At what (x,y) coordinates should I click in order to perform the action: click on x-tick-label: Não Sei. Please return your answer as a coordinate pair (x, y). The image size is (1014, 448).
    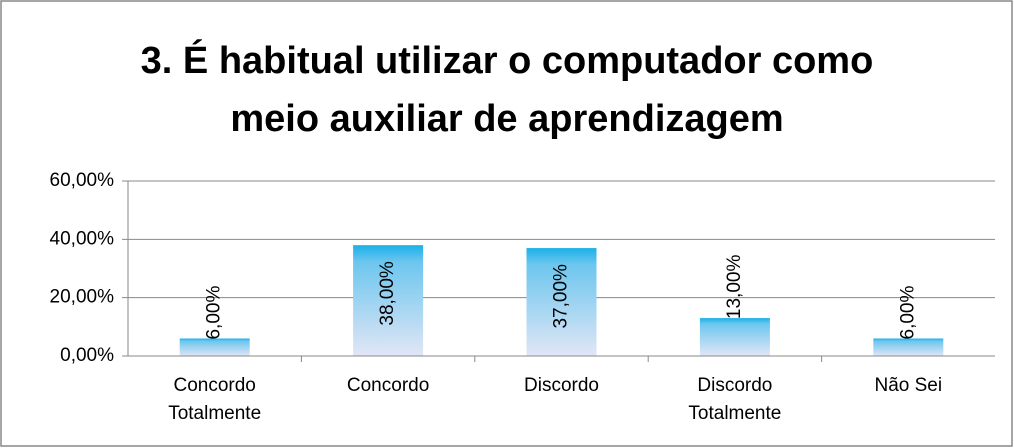
    Looking at the image, I should click on (908, 385).